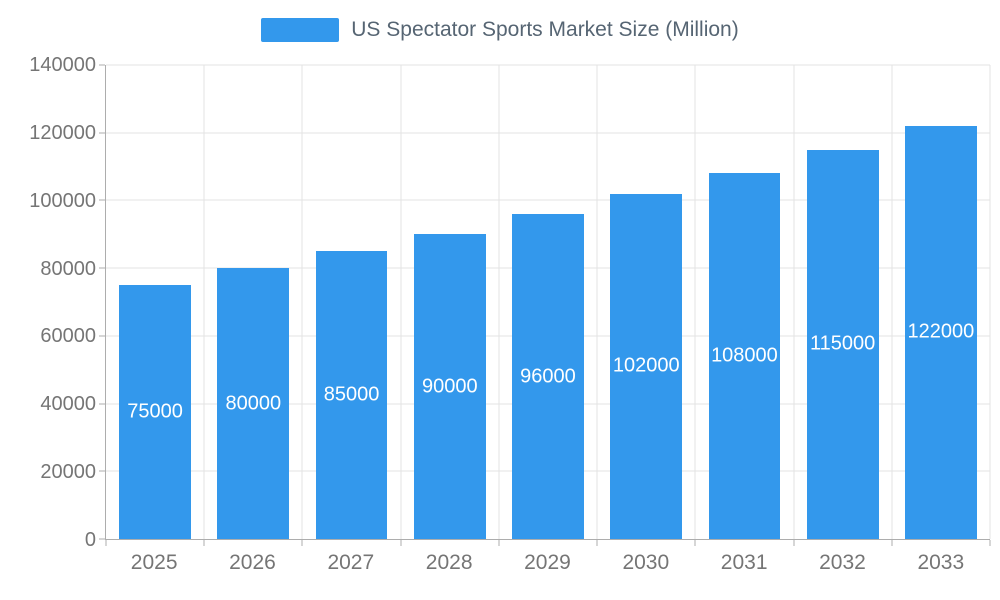  Describe the element at coordinates (62, 65) in the screenshot. I see `y-axis-tick-label: 140000` at that location.